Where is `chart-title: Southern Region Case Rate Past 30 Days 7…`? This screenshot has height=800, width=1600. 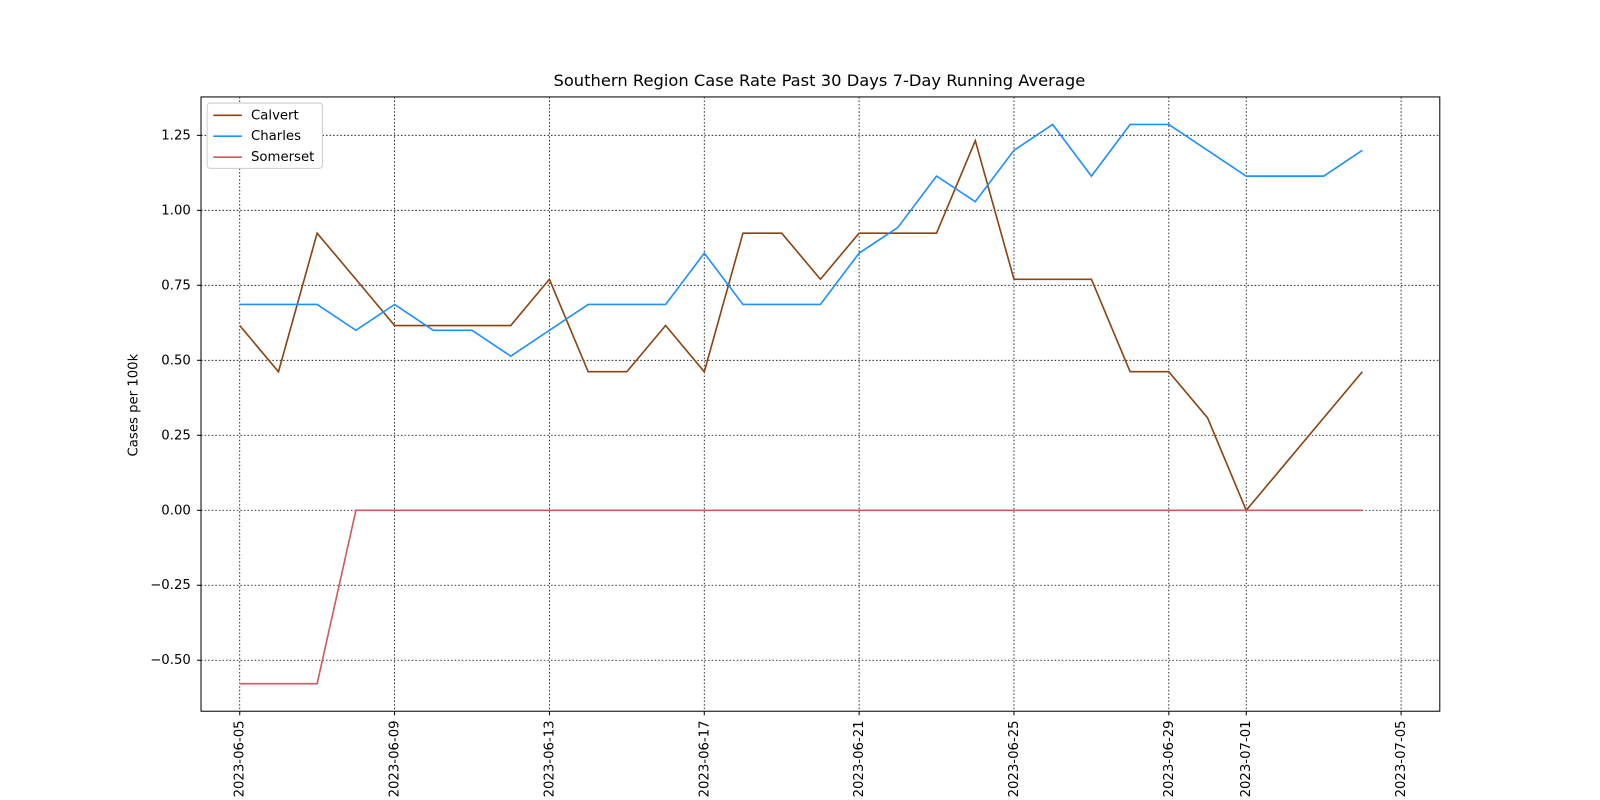
chart-title: Southern Region Case Rate Past 30 Days 7… is located at coordinates (819, 80).